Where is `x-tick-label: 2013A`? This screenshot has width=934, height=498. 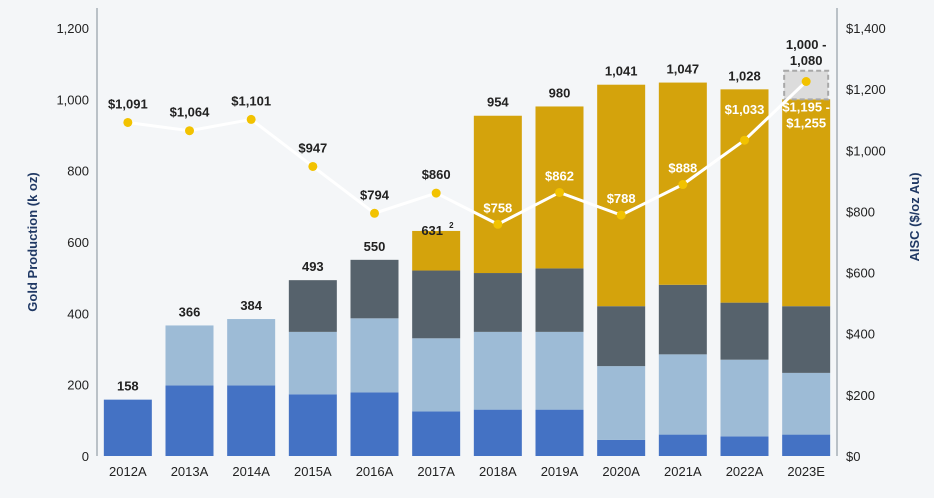 x-tick-label: 2013A is located at coordinates (190, 471).